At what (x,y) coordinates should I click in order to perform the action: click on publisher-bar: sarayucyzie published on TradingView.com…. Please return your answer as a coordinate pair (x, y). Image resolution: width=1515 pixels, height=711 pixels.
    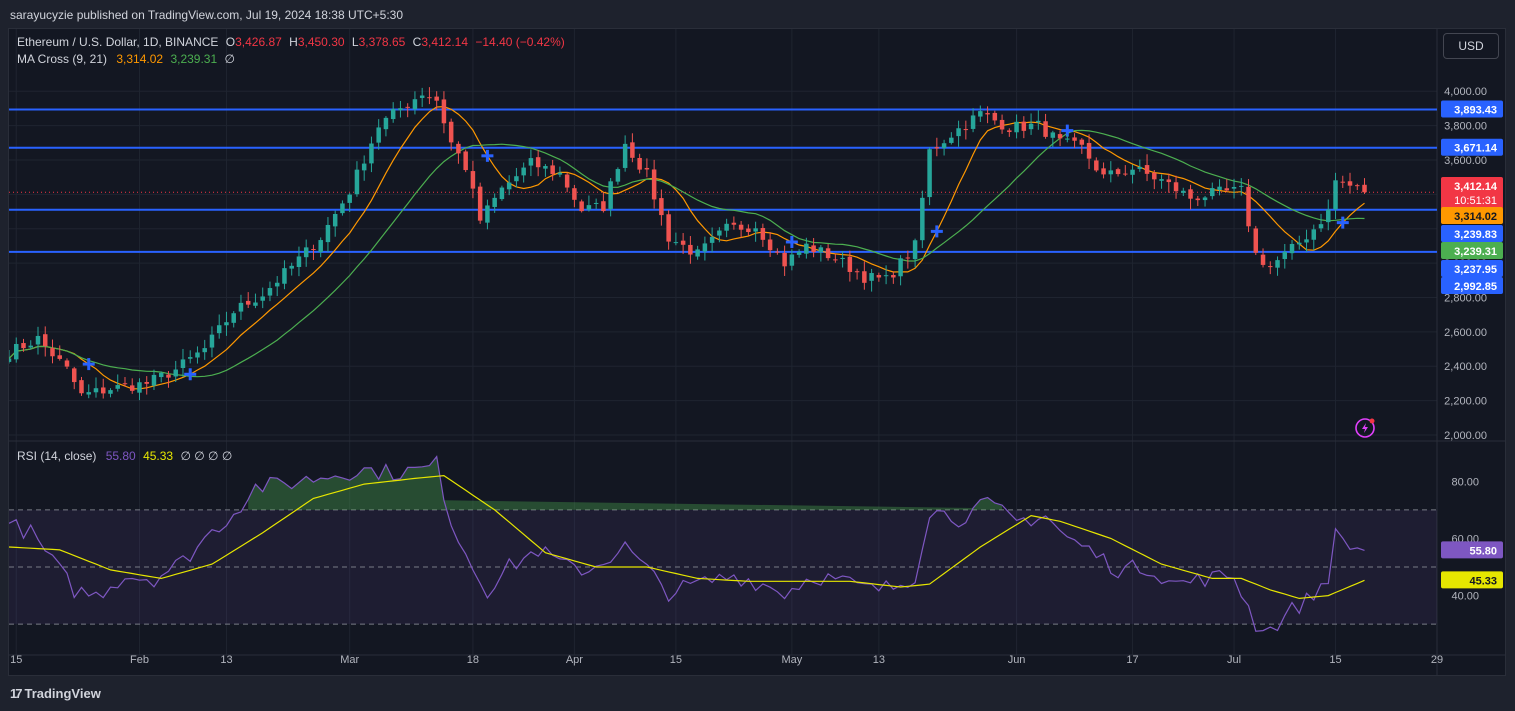
    Looking at the image, I should click on (757, 14).